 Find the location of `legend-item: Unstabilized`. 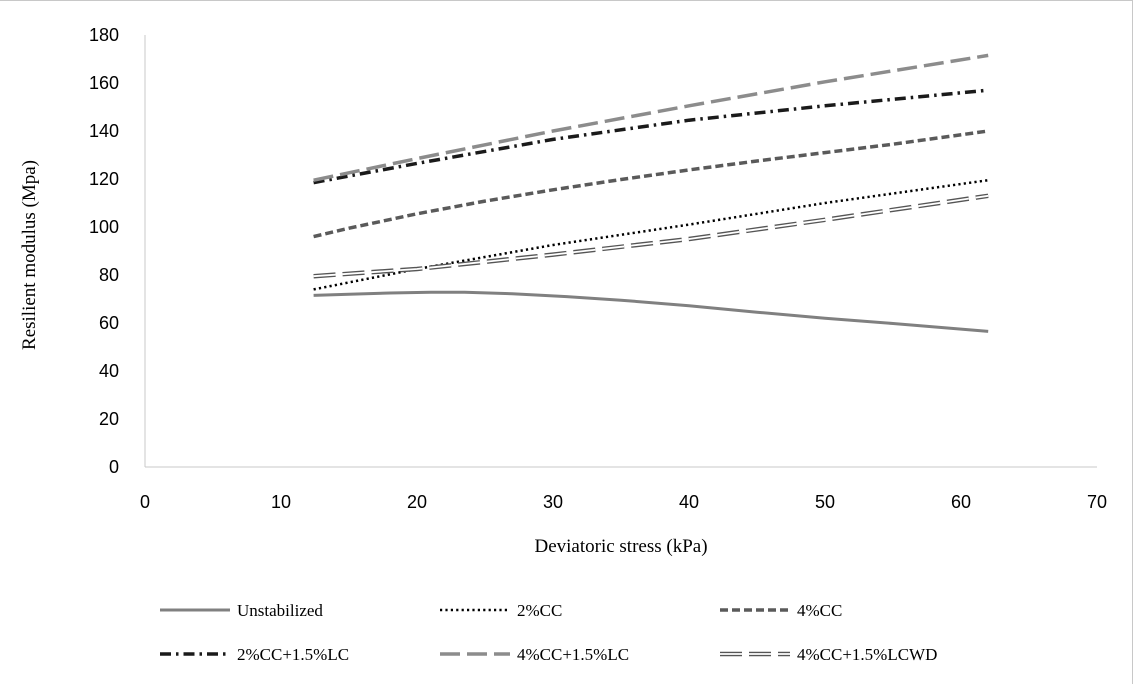

legend-item: Unstabilized is located at coordinates (241, 610).